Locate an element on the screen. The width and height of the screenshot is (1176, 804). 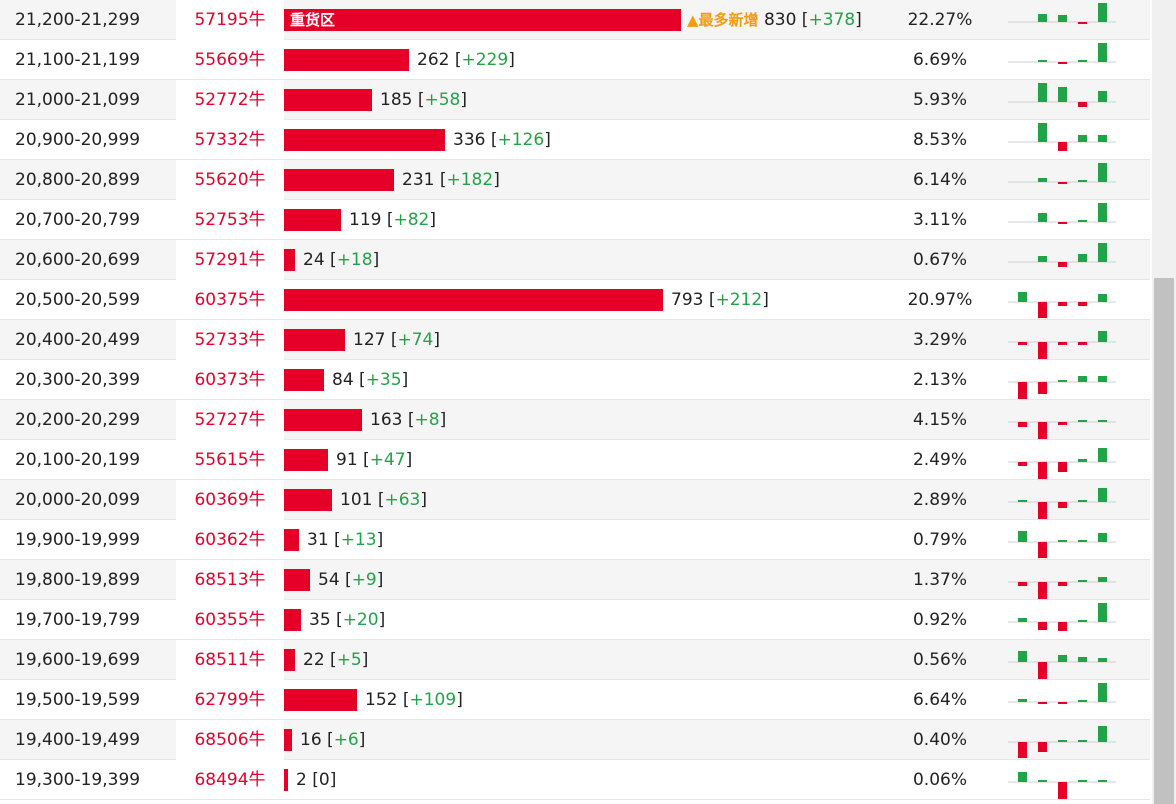
table-row: 20,600-20,699 57291牛 24 [+18] 0.67% is located at coordinates (575, 260).